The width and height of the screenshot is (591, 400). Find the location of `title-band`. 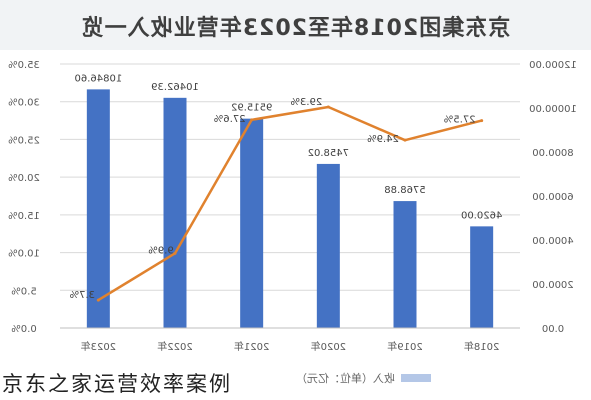

title-band is located at coordinates (295, 25).